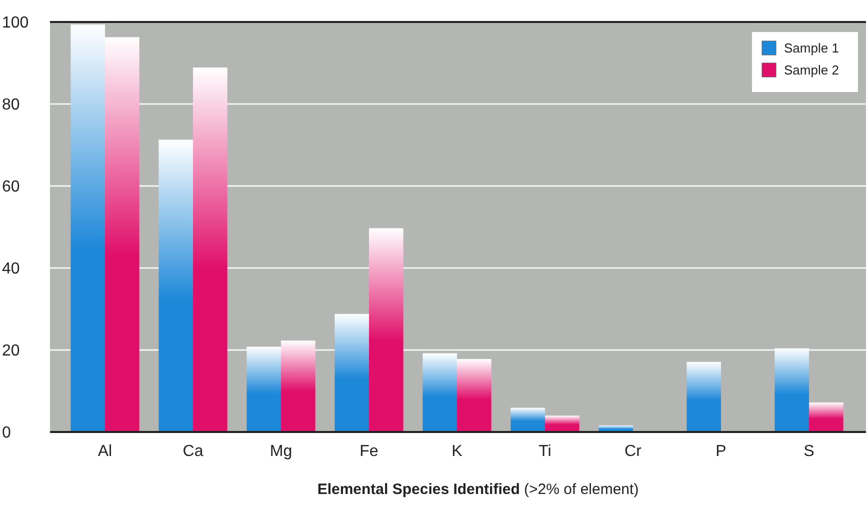 The image size is (868, 506). I want to click on y-tick-label: 0, so click(6, 433).